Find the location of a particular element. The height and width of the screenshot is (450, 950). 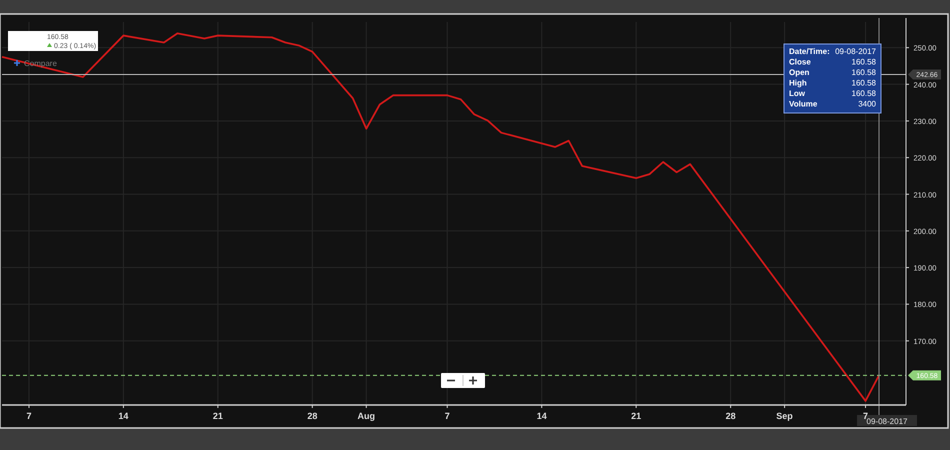

x-tick-label: Sep is located at coordinates (785, 416).